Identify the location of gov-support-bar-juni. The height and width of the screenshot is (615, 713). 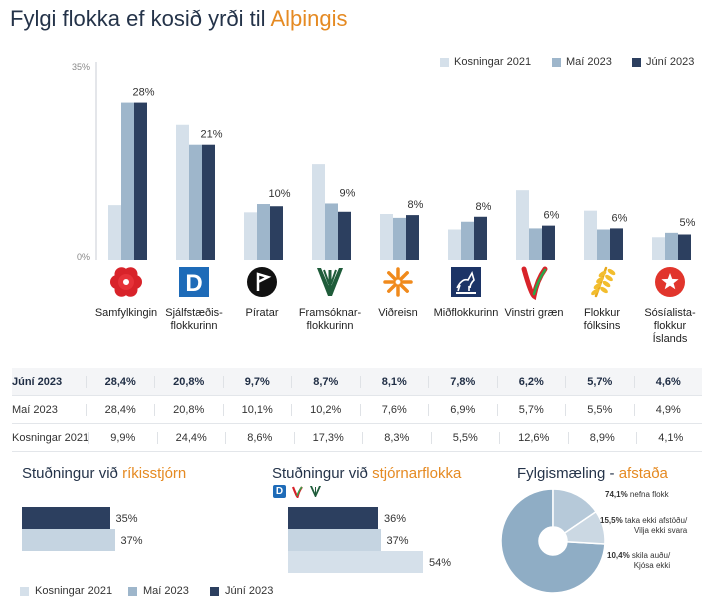
(66, 518).